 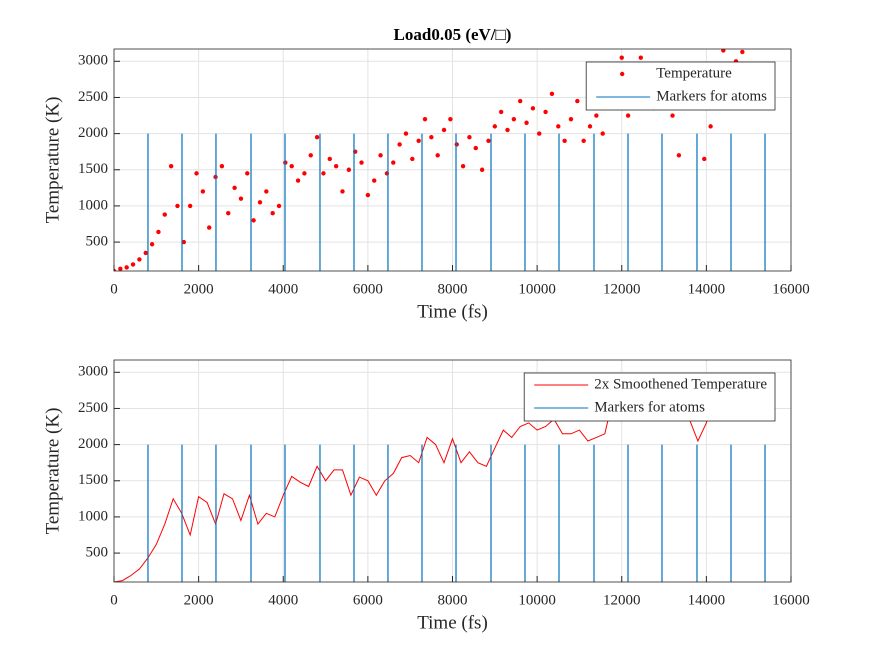 What do you see at coordinates (791, 600) in the screenshot?
I see `x-tick-label: 16000` at bounding box center [791, 600].